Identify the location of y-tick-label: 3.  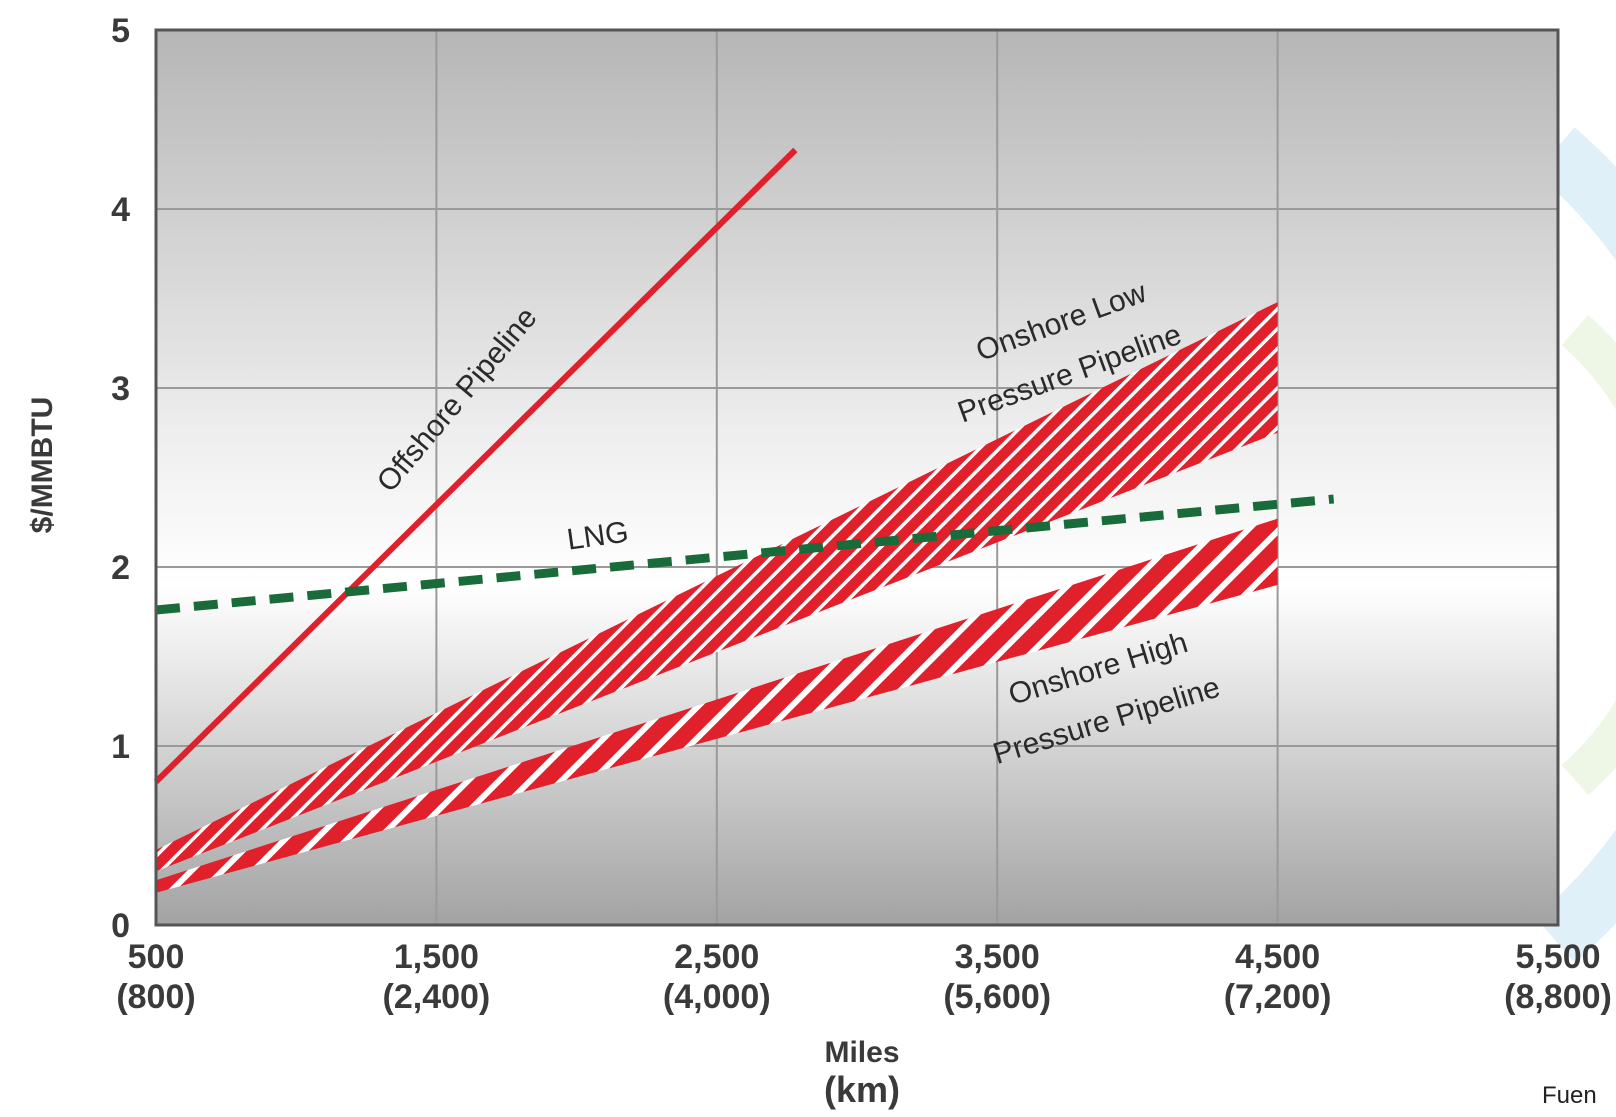
(120, 389).